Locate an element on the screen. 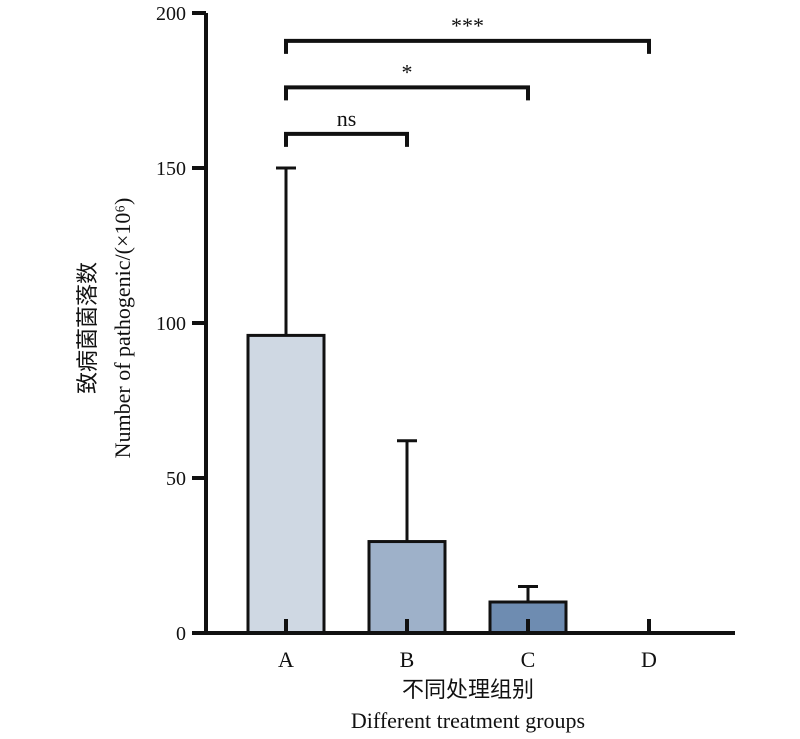 This screenshot has width=800, height=739. sig-label-A-D: *** is located at coordinates (467, 25).